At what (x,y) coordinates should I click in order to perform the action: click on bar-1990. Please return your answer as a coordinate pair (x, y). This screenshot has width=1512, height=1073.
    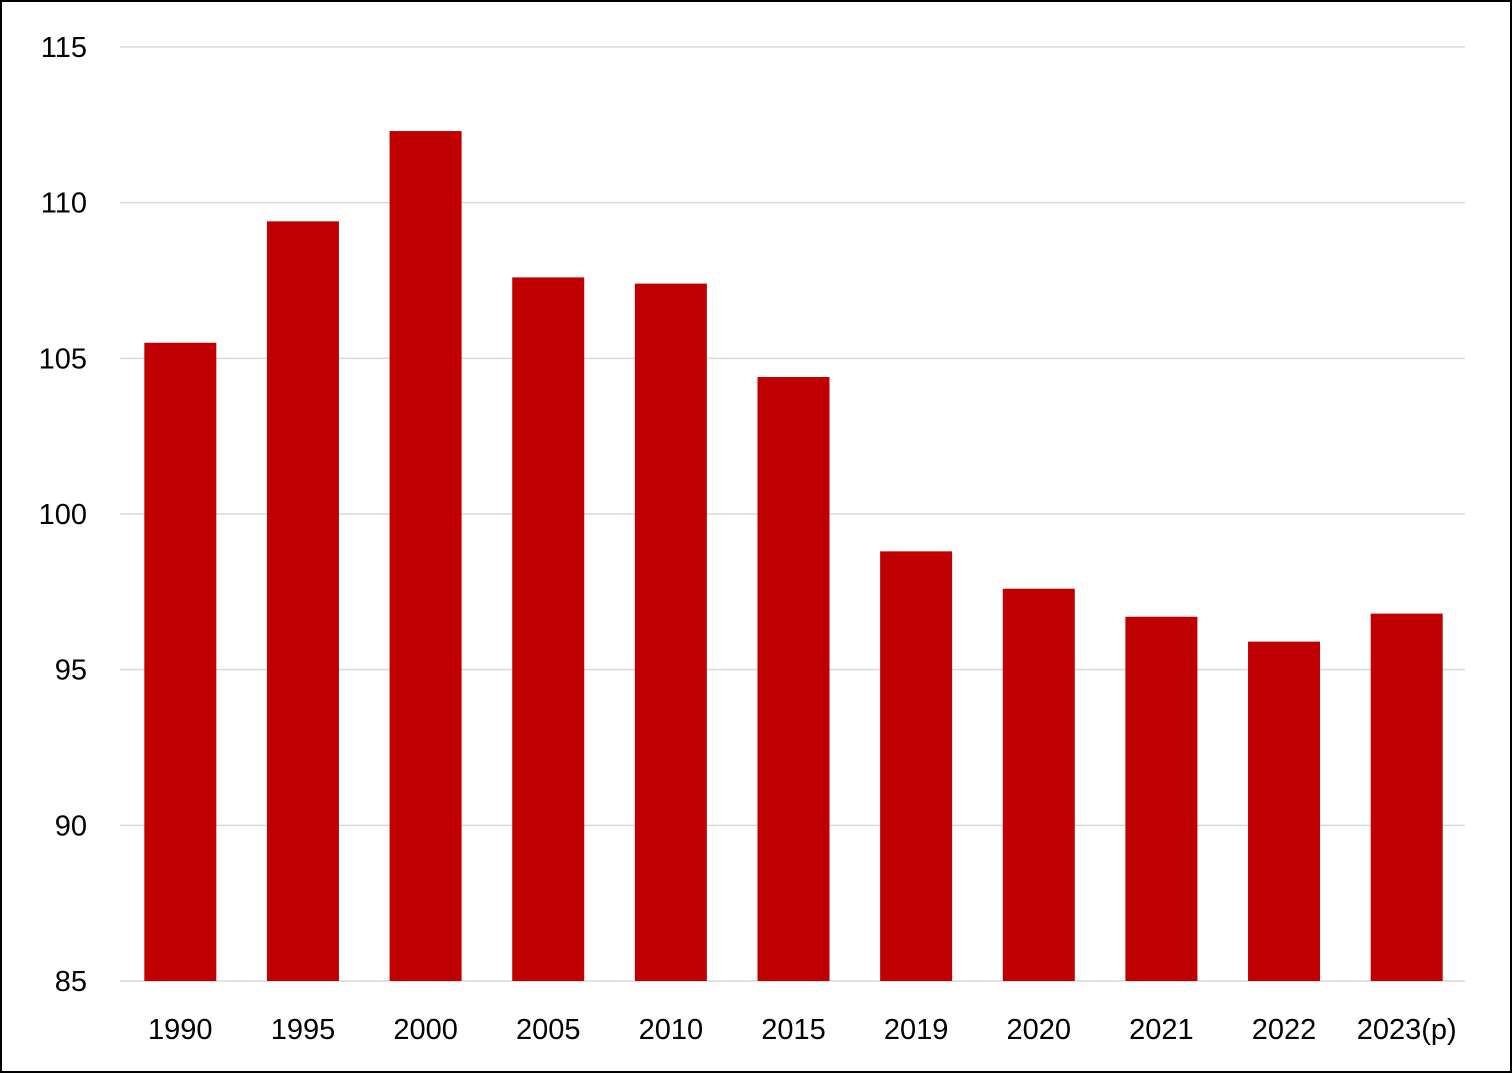
    Looking at the image, I should click on (180, 661).